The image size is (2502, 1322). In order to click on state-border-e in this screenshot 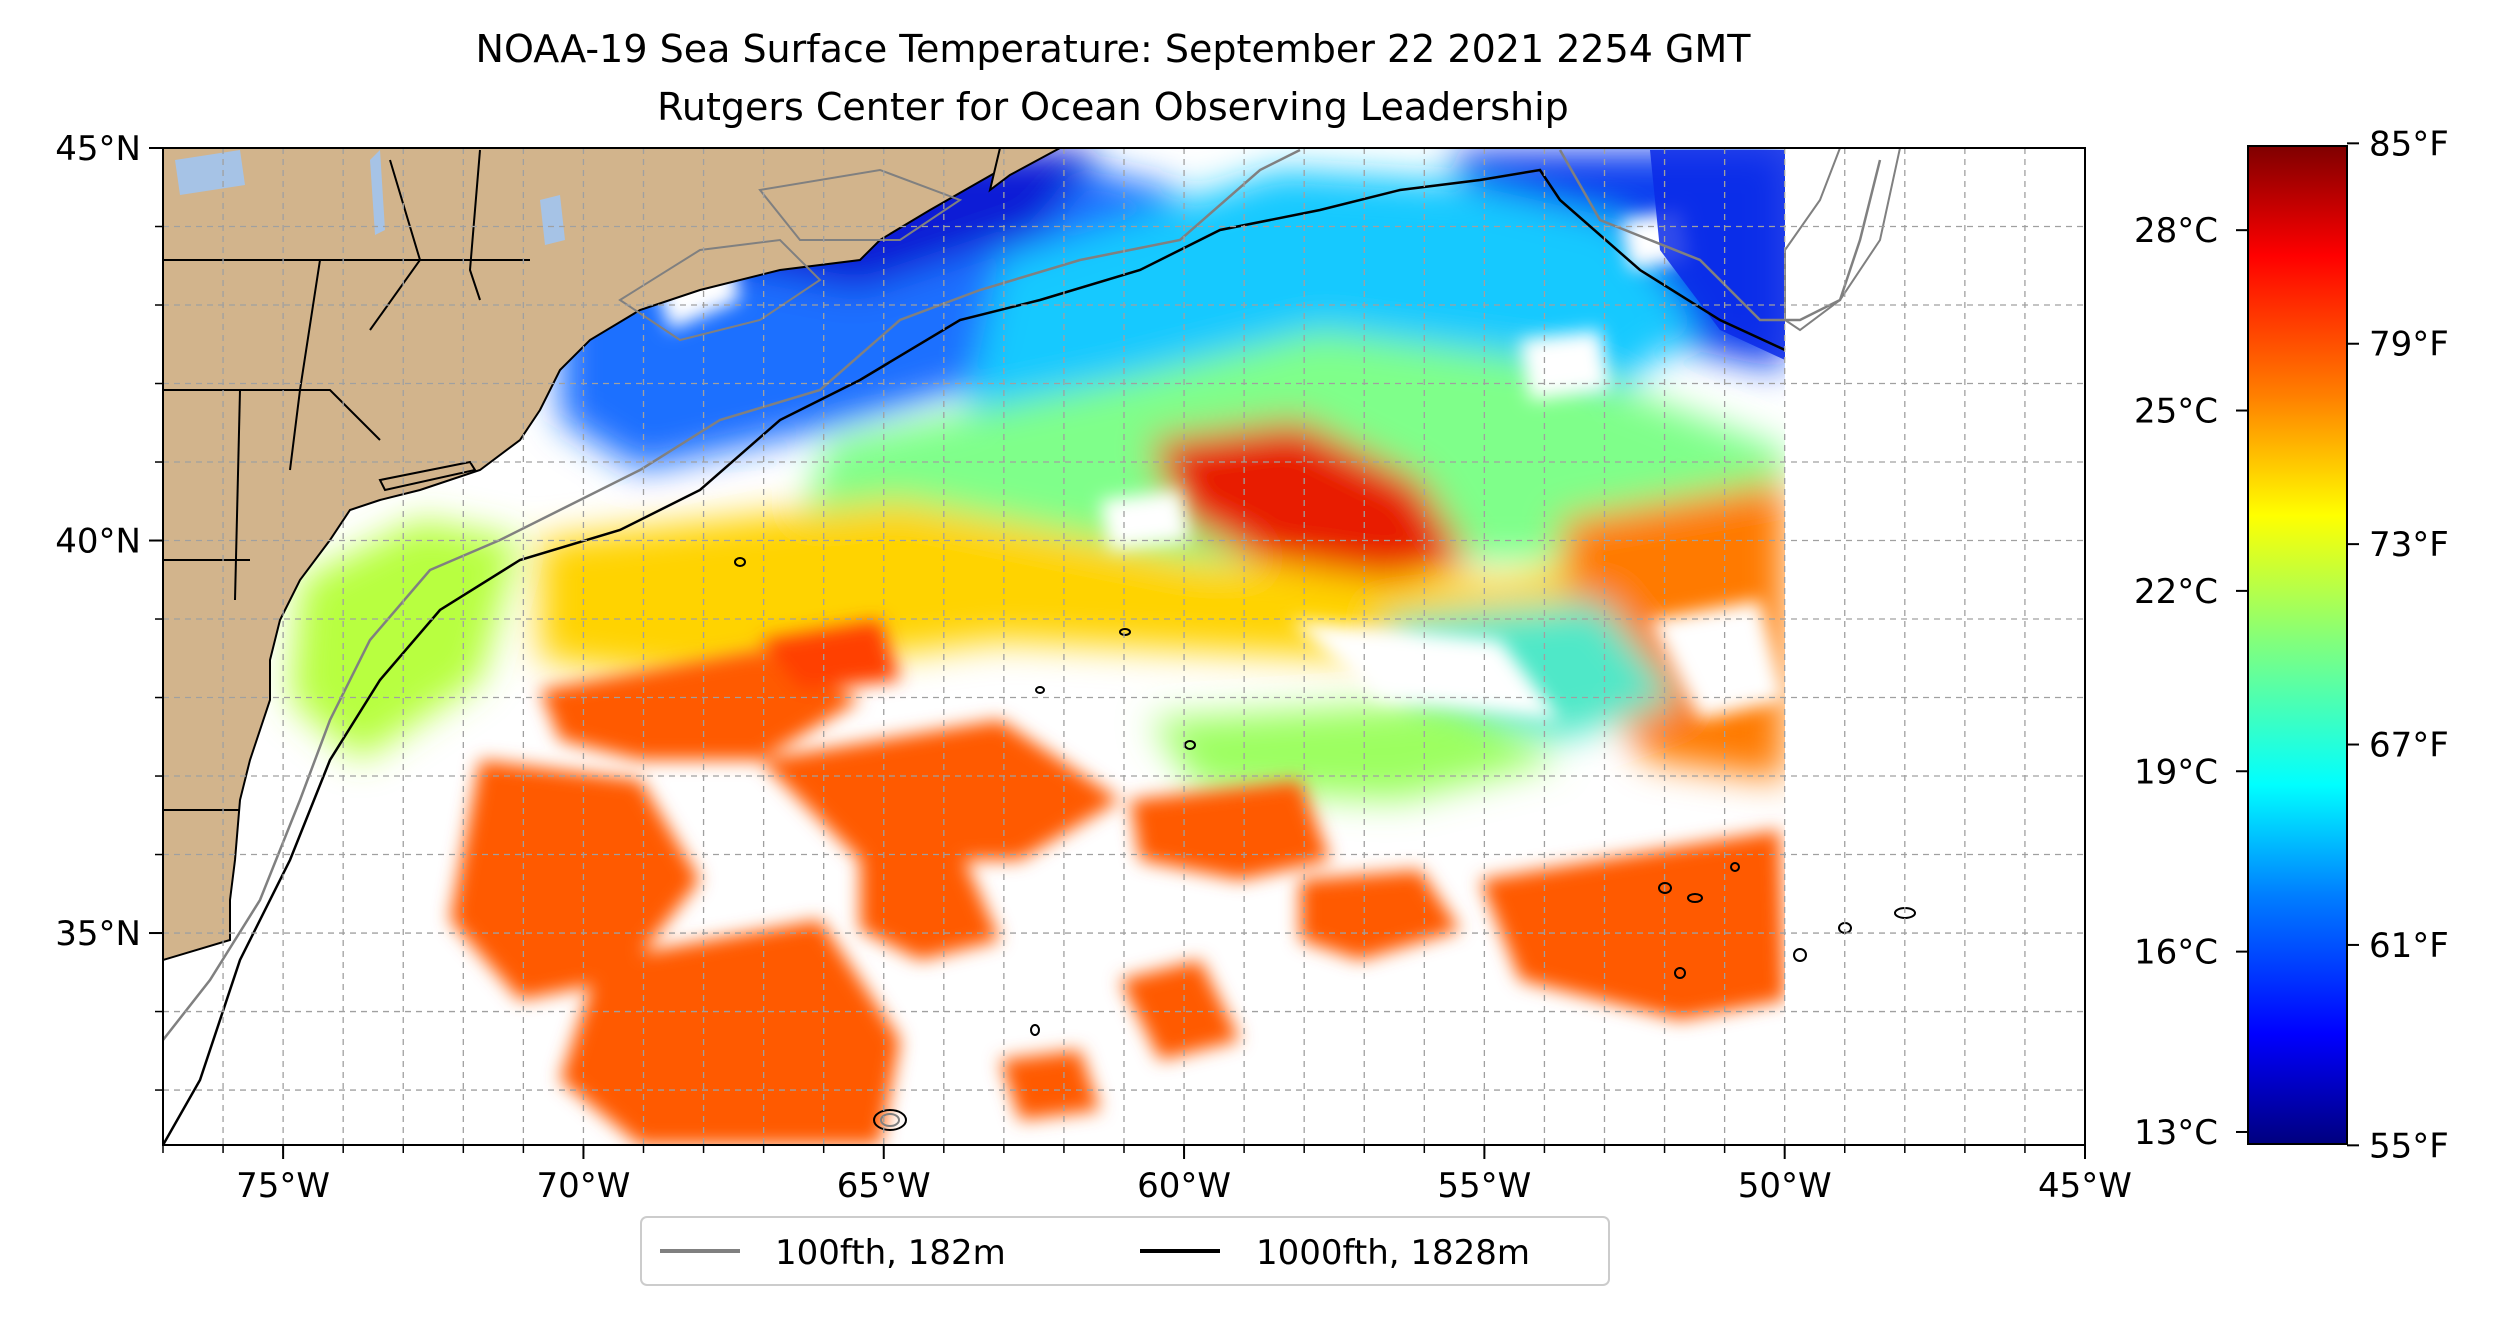, I will do `click(395, 245)`.